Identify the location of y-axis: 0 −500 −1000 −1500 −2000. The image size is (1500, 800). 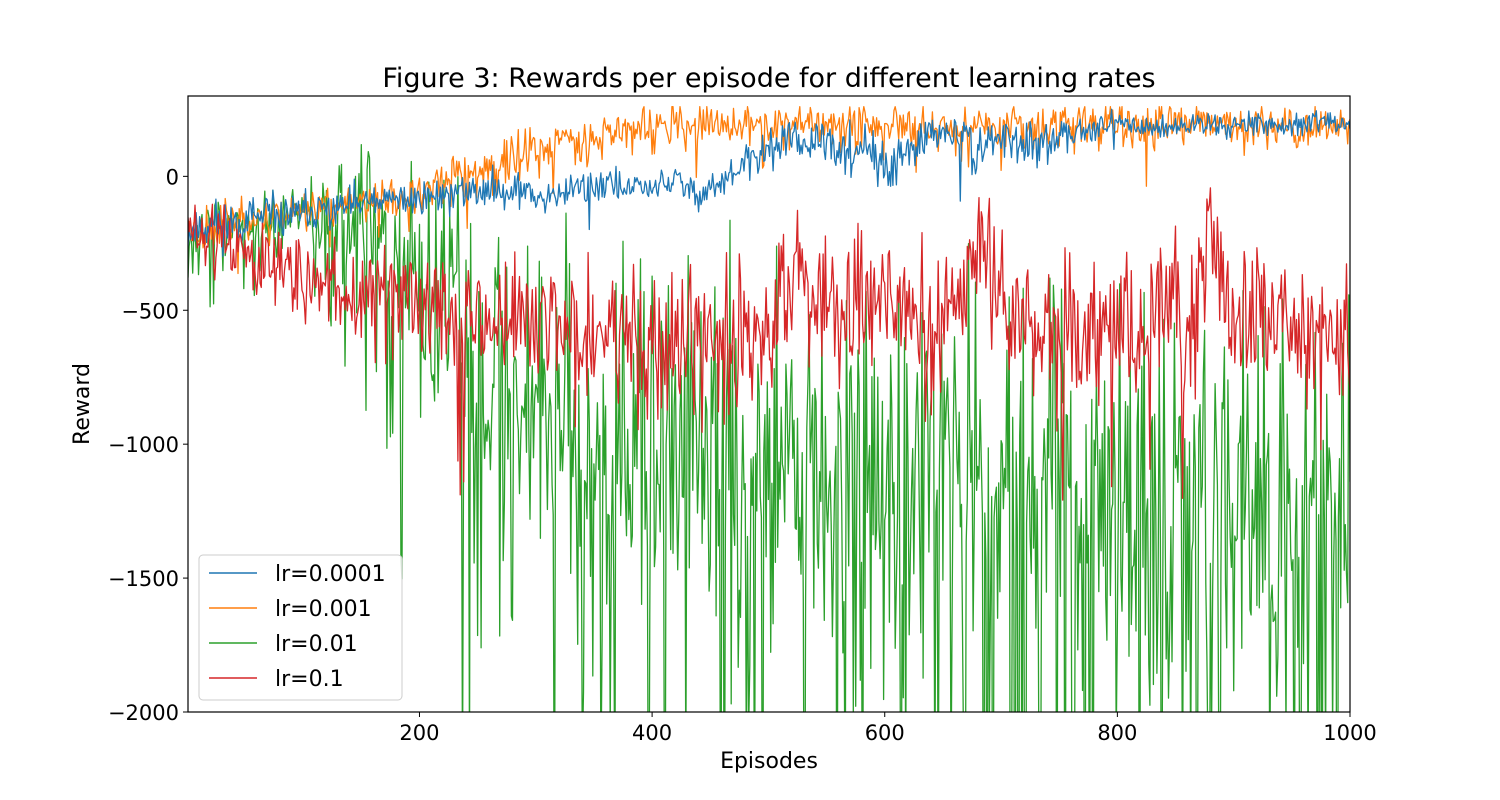
(148, 445).